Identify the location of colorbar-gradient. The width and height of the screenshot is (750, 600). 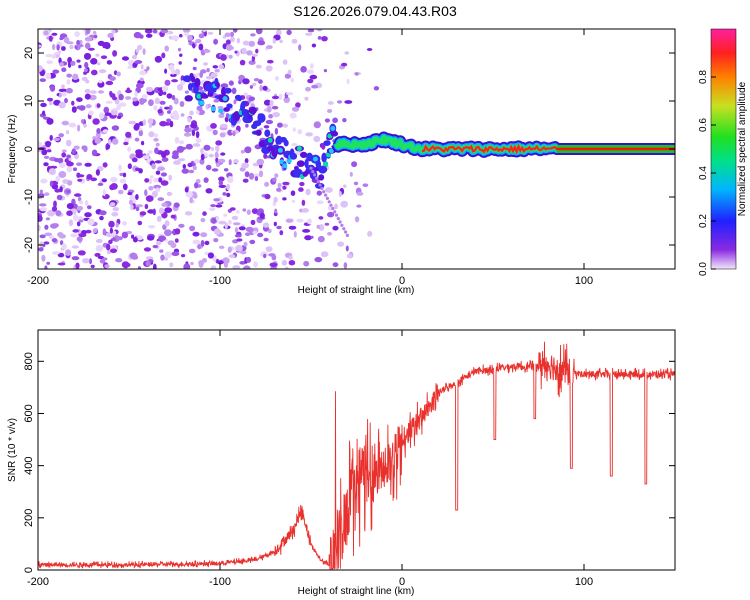
(723, 149).